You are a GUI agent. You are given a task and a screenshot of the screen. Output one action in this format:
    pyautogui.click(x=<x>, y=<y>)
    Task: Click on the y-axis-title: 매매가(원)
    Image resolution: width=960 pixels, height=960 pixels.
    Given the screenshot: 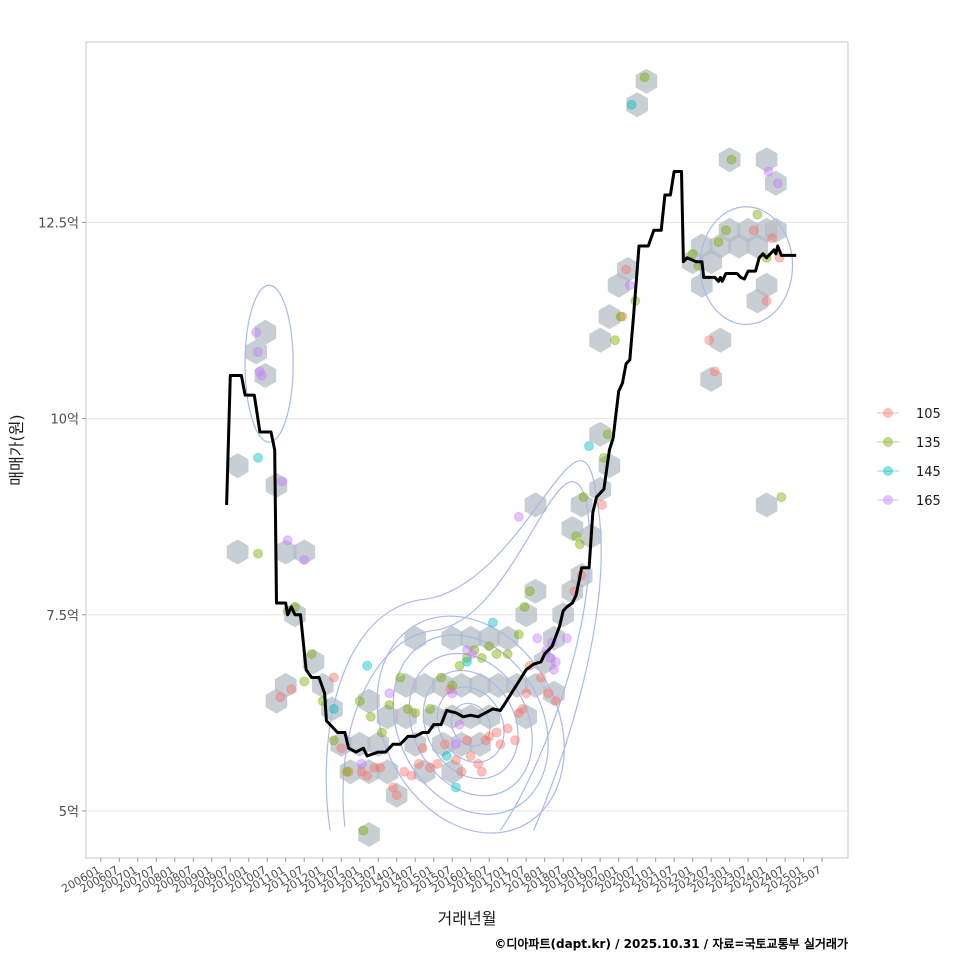 What is the action you would take?
    pyautogui.click(x=16, y=449)
    